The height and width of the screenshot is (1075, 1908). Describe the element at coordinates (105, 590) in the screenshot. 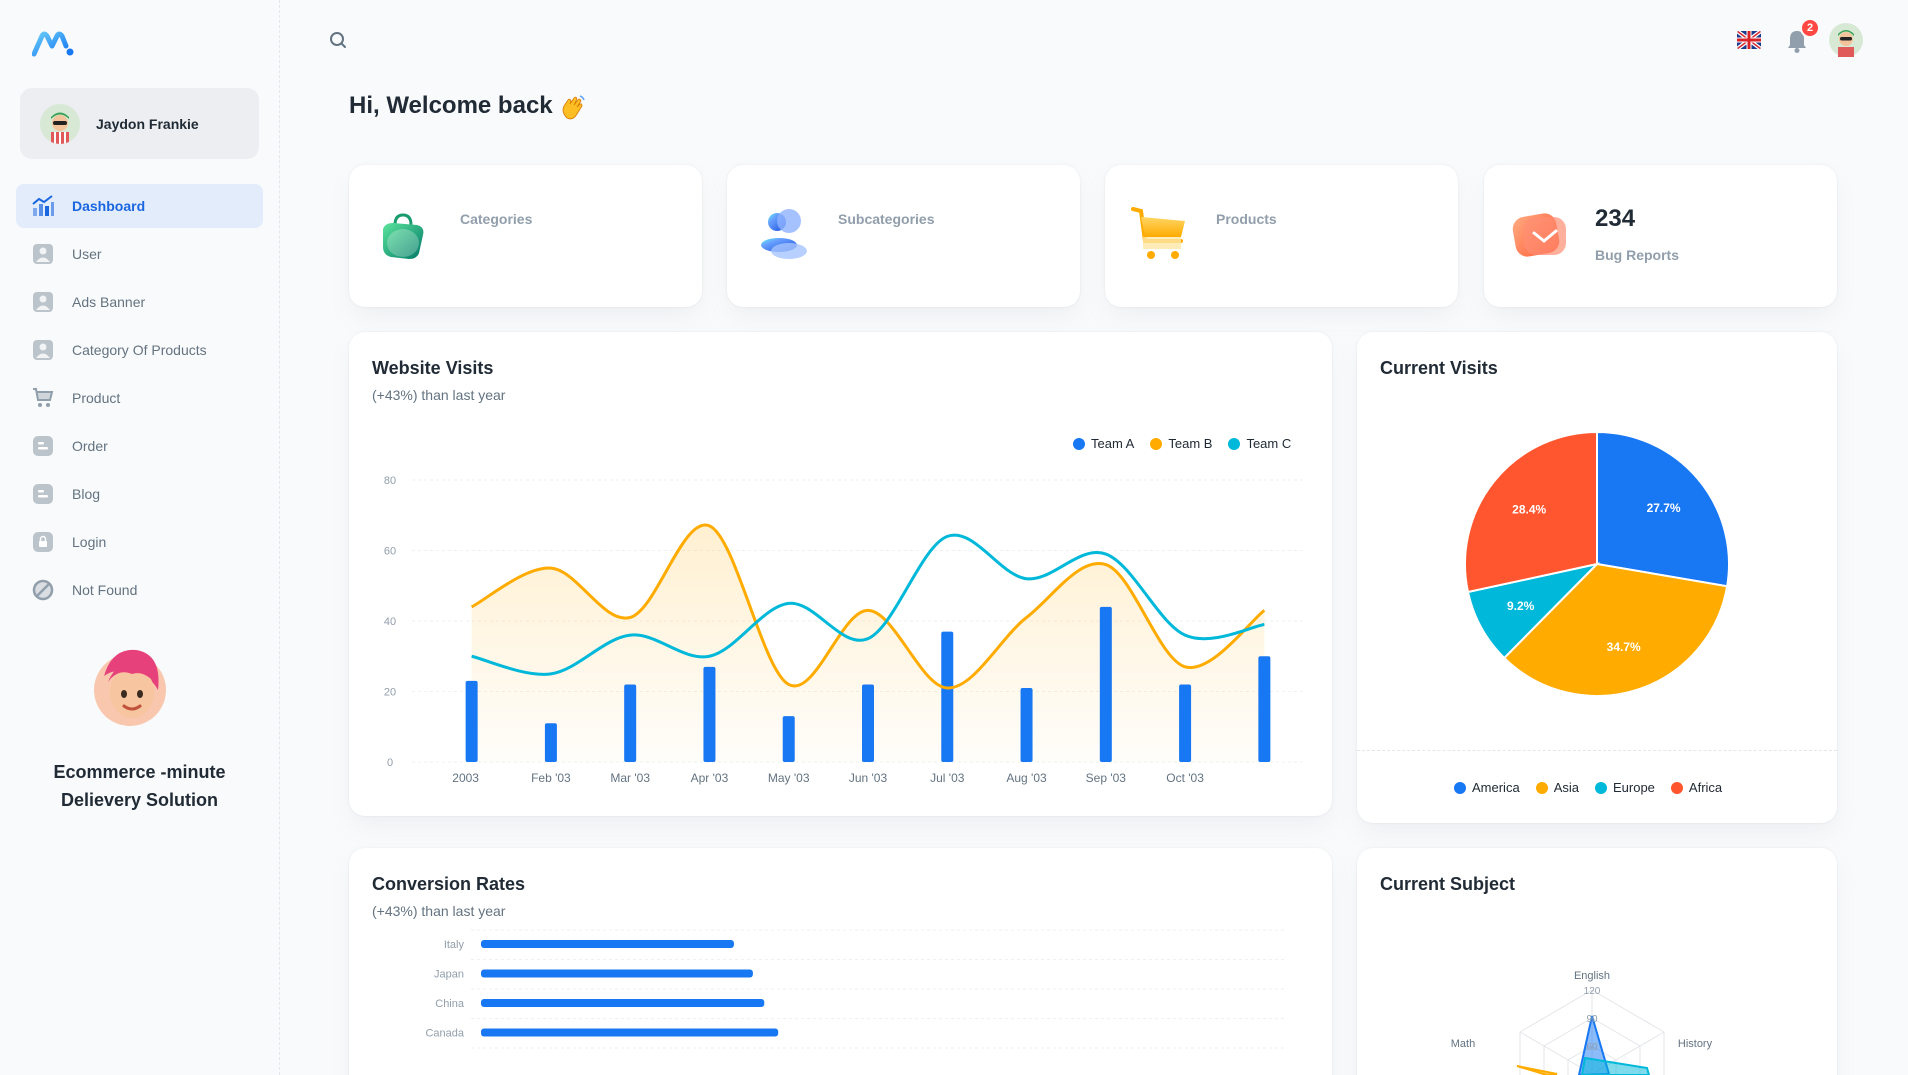

I see `sidebar-item-label: Not Found` at that location.